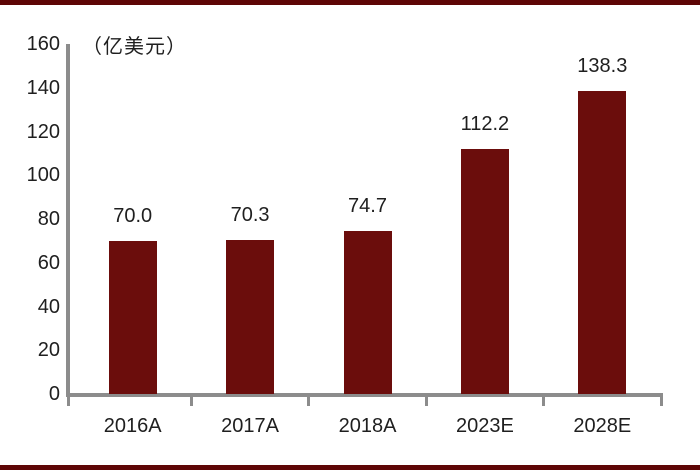 Image resolution: width=700 pixels, height=473 pixels. Describe the element at coordinates (250, 426) in the screenshot. I see `x-axis-category-label: 2017A` at that location.